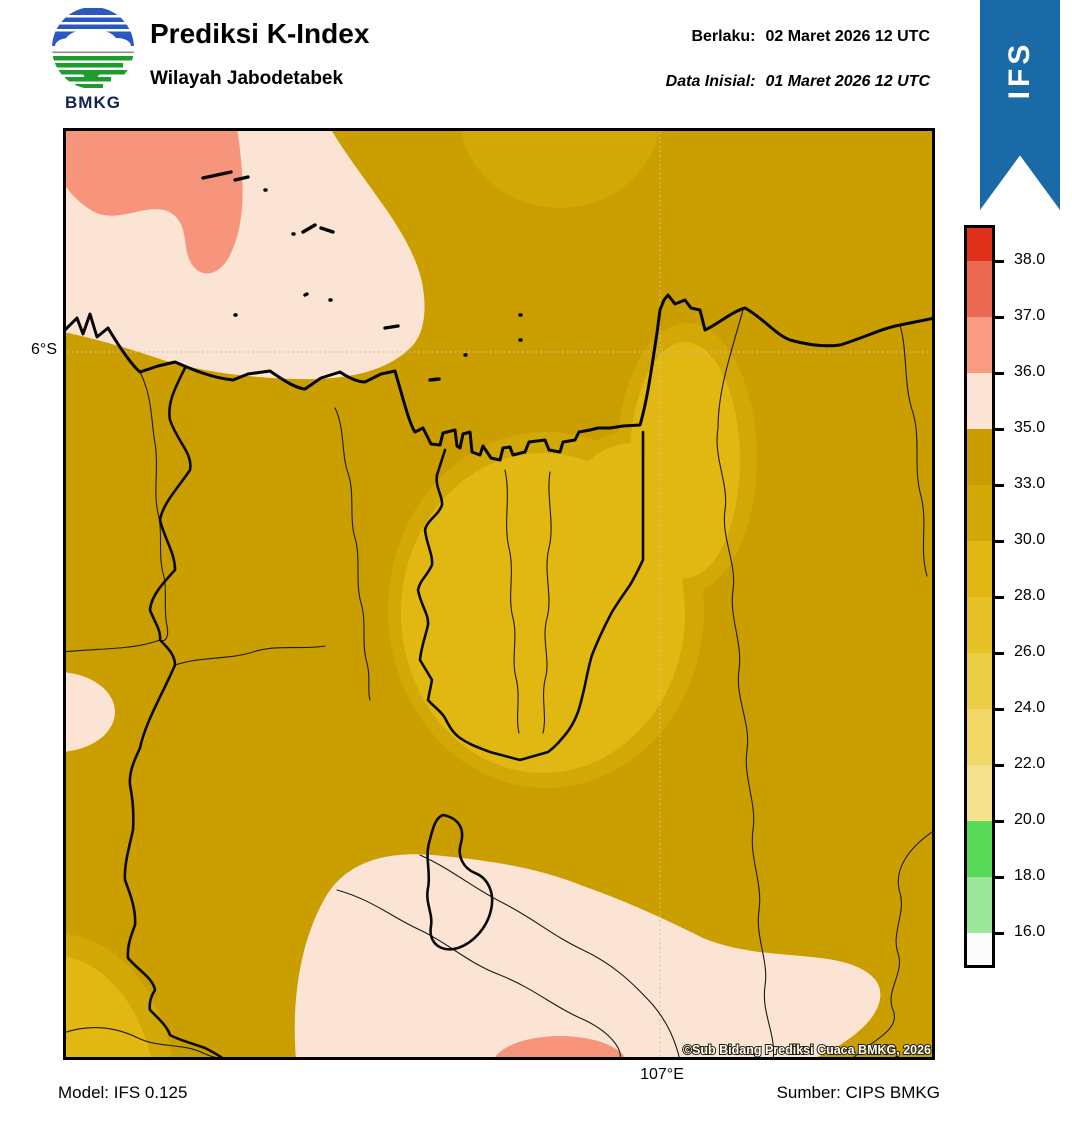 This screenshot has height=1128, width=1072. Describe the element at coordinates (1030, 539) in the screenshot. I see `colorbar-tick-label: 30.0` at that location.